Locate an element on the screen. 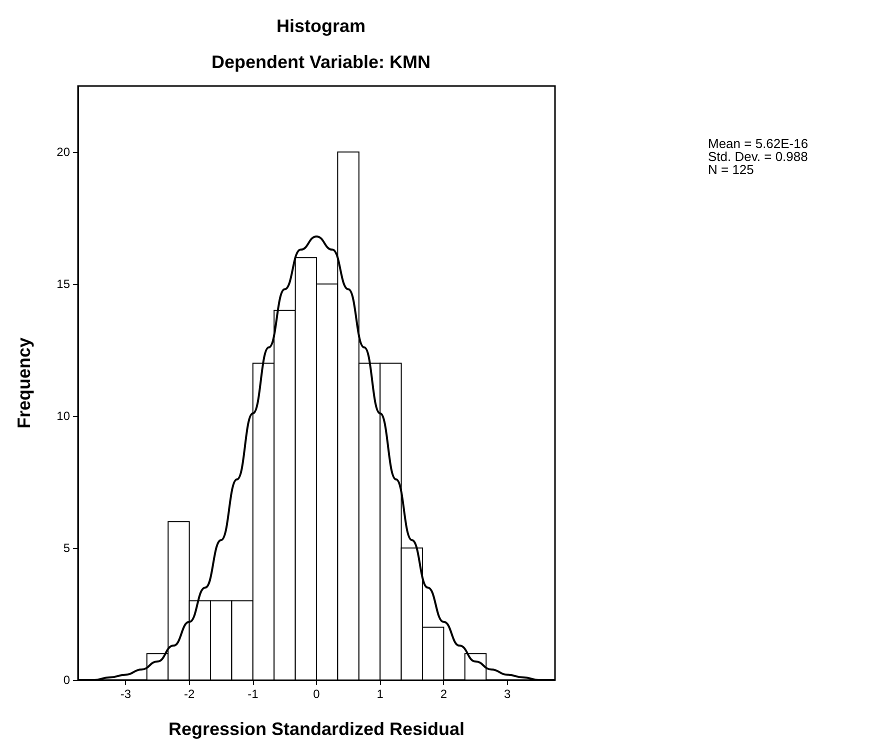 The height and width of the screenshot is (756, 874). y-axis-title: Frequency is located at coordinates (24, 383).